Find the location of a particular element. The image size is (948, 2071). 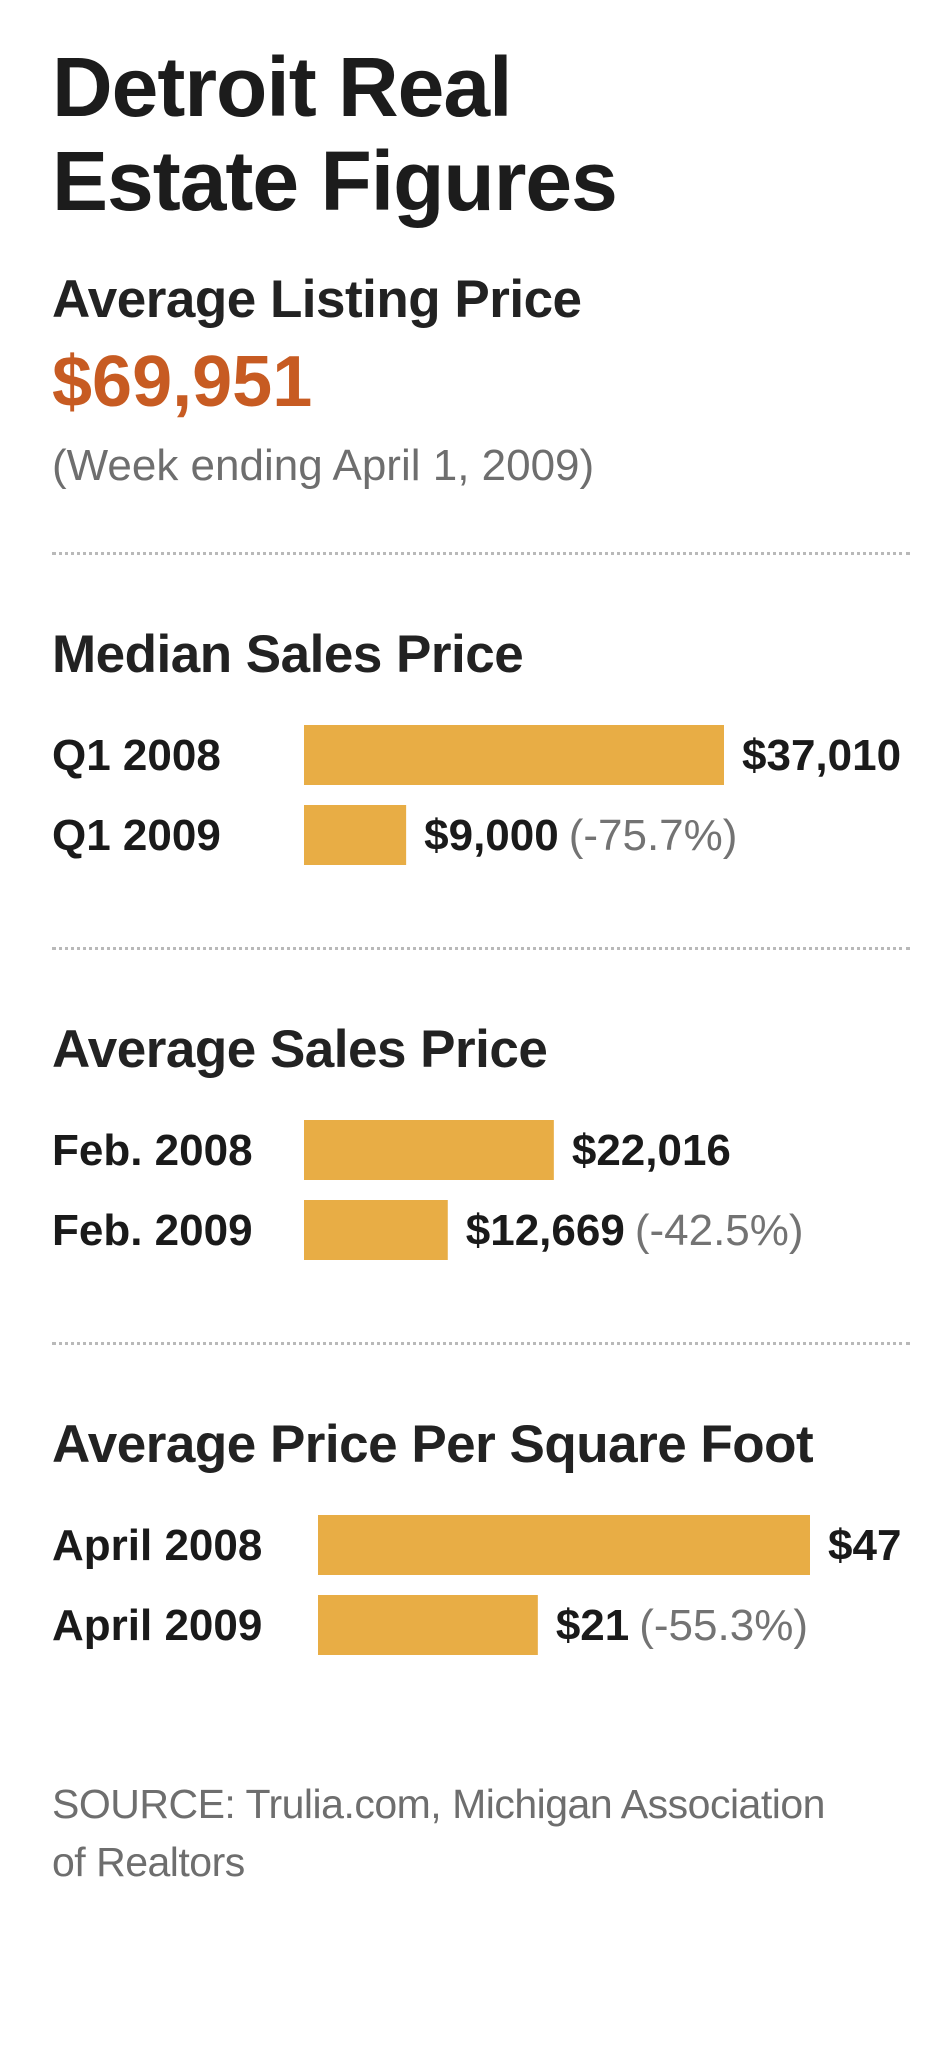

median-sales-chart: Q1 2008 $37,010 Q1 2009 $9,000 (-75.7%) is located at coordinates (476, 795).